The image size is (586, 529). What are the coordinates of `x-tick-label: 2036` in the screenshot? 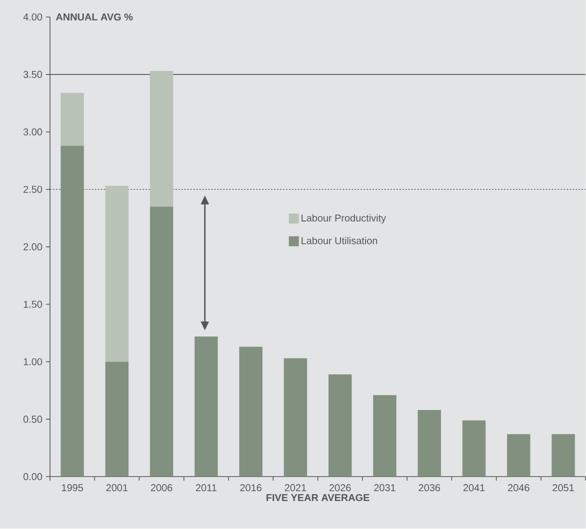 It's located at (429, 488).